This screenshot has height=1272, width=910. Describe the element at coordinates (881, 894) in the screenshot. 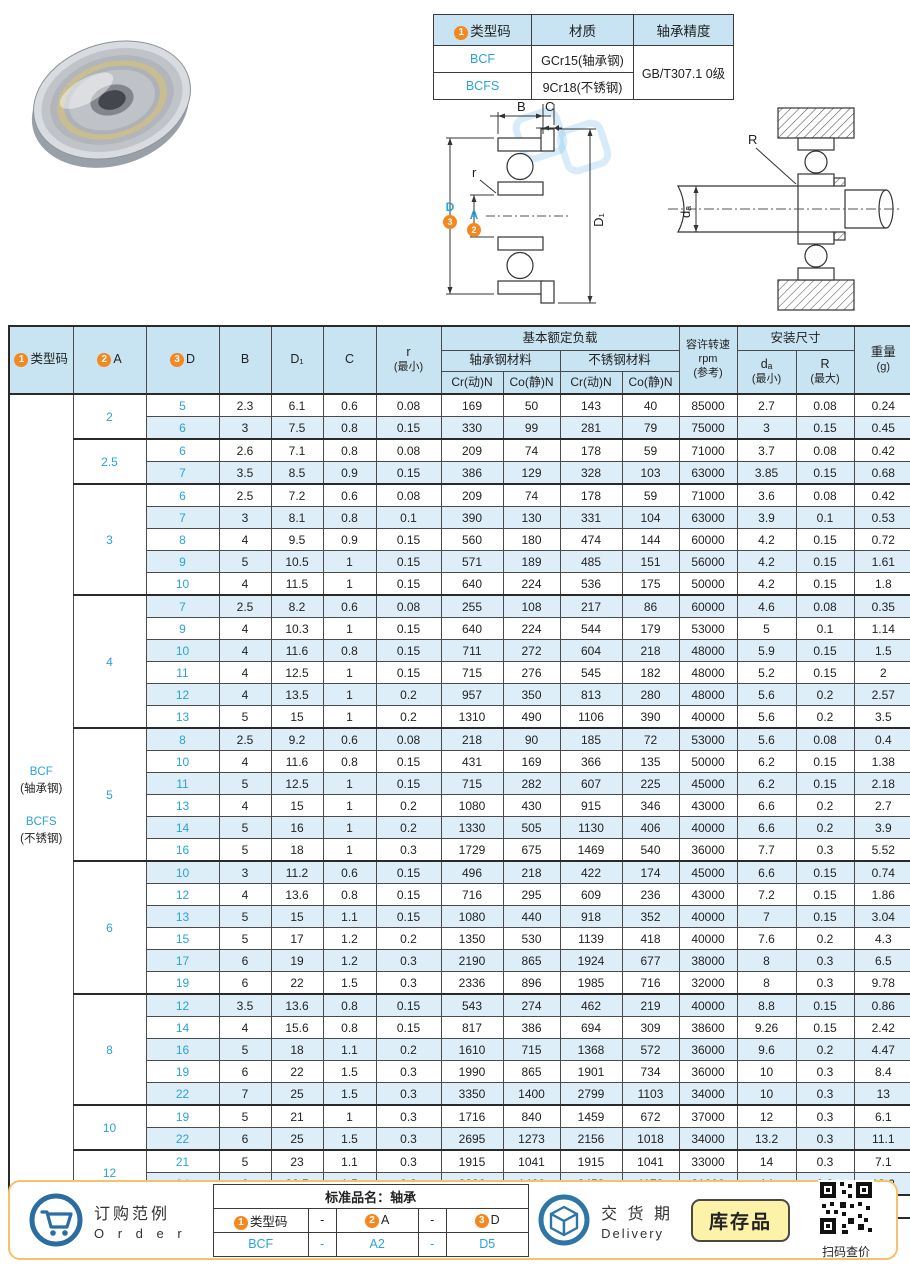

I see `spec-value: 1.86` at that location.